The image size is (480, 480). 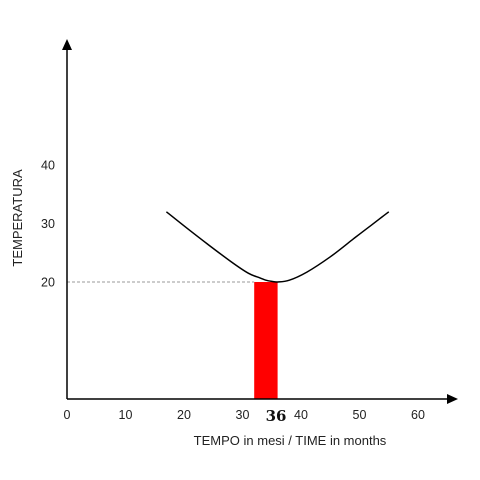 What do you see at coordinates (266, 340) in the screenshot?
I see `highlight-band` at bounding box center [266, 340].